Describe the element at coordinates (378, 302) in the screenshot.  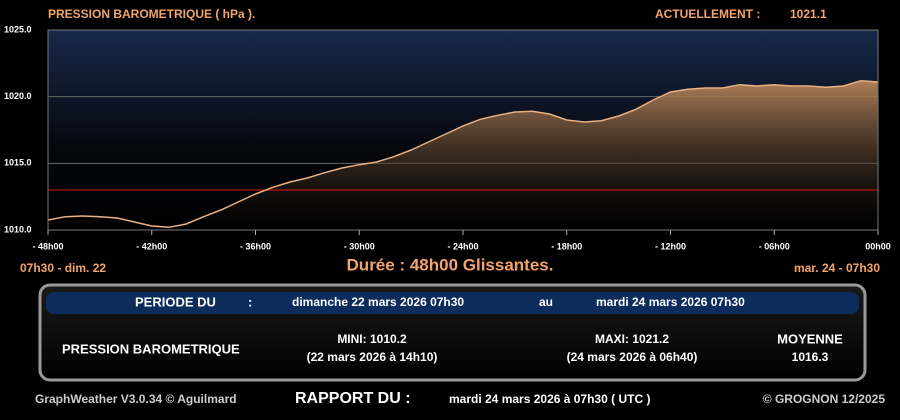
I see `period-start: dimanche 22 mars 2026 07h30` at that location.